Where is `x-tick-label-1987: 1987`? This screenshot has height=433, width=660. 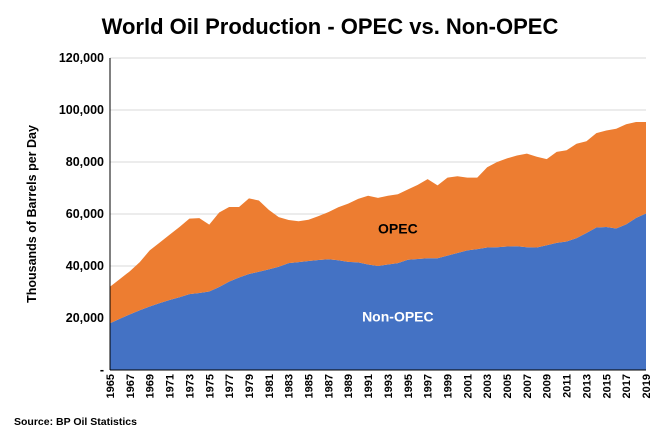 x-tick-label-1987: 1987 is located at coordinates (329, 386).